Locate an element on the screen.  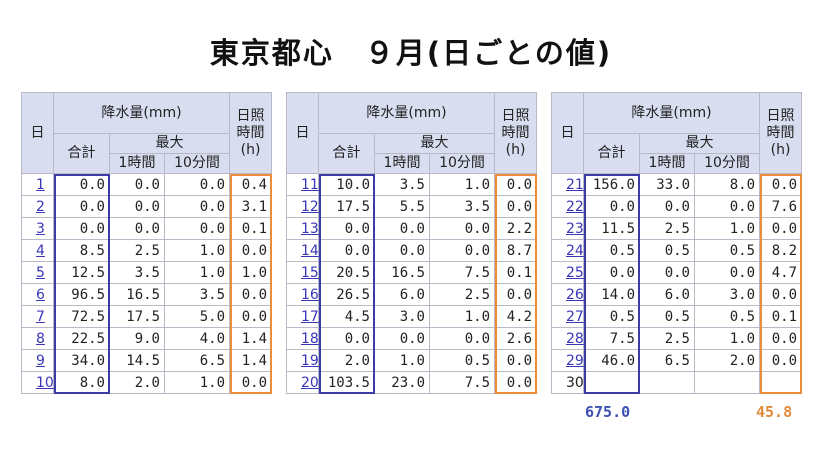
day-cell: 21 is located at coordinates (567, 184).